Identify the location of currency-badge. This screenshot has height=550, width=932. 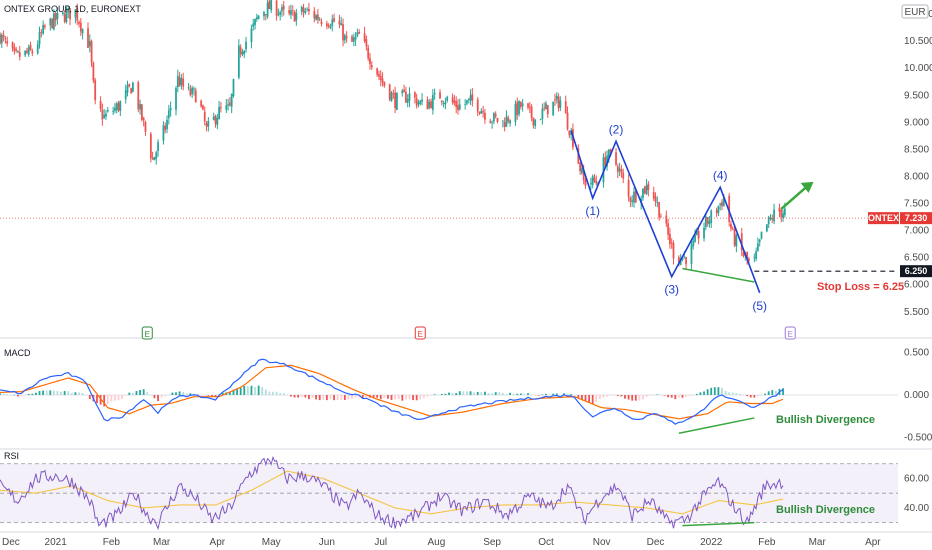
(915, 11).